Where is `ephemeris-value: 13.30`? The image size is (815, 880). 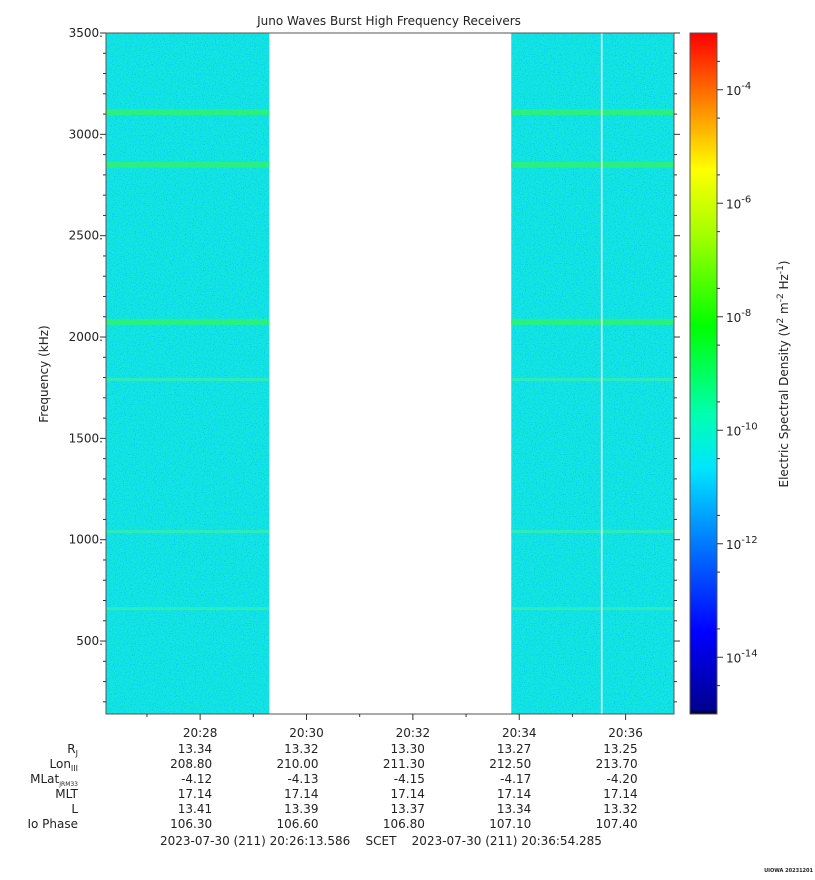
ephemeris-value: 13.30 is located at coordinates (408, 749).